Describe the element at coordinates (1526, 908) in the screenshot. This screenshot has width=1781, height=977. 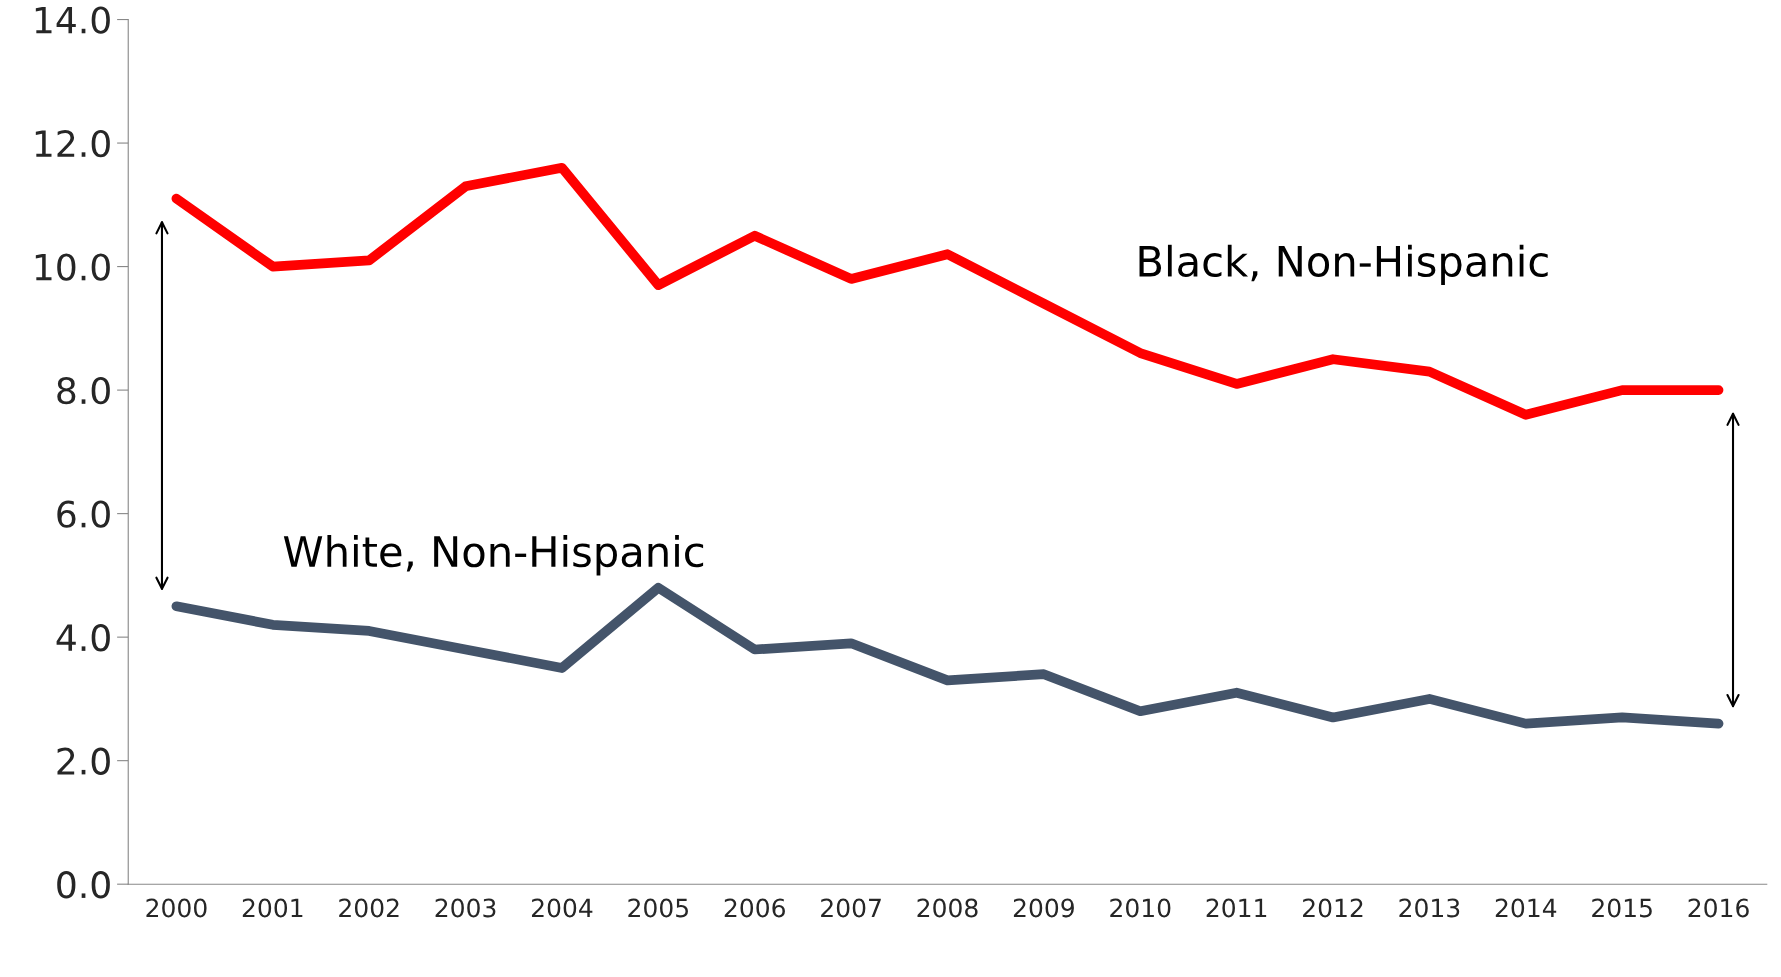
I see `x-tick-label: 2014` at that location.